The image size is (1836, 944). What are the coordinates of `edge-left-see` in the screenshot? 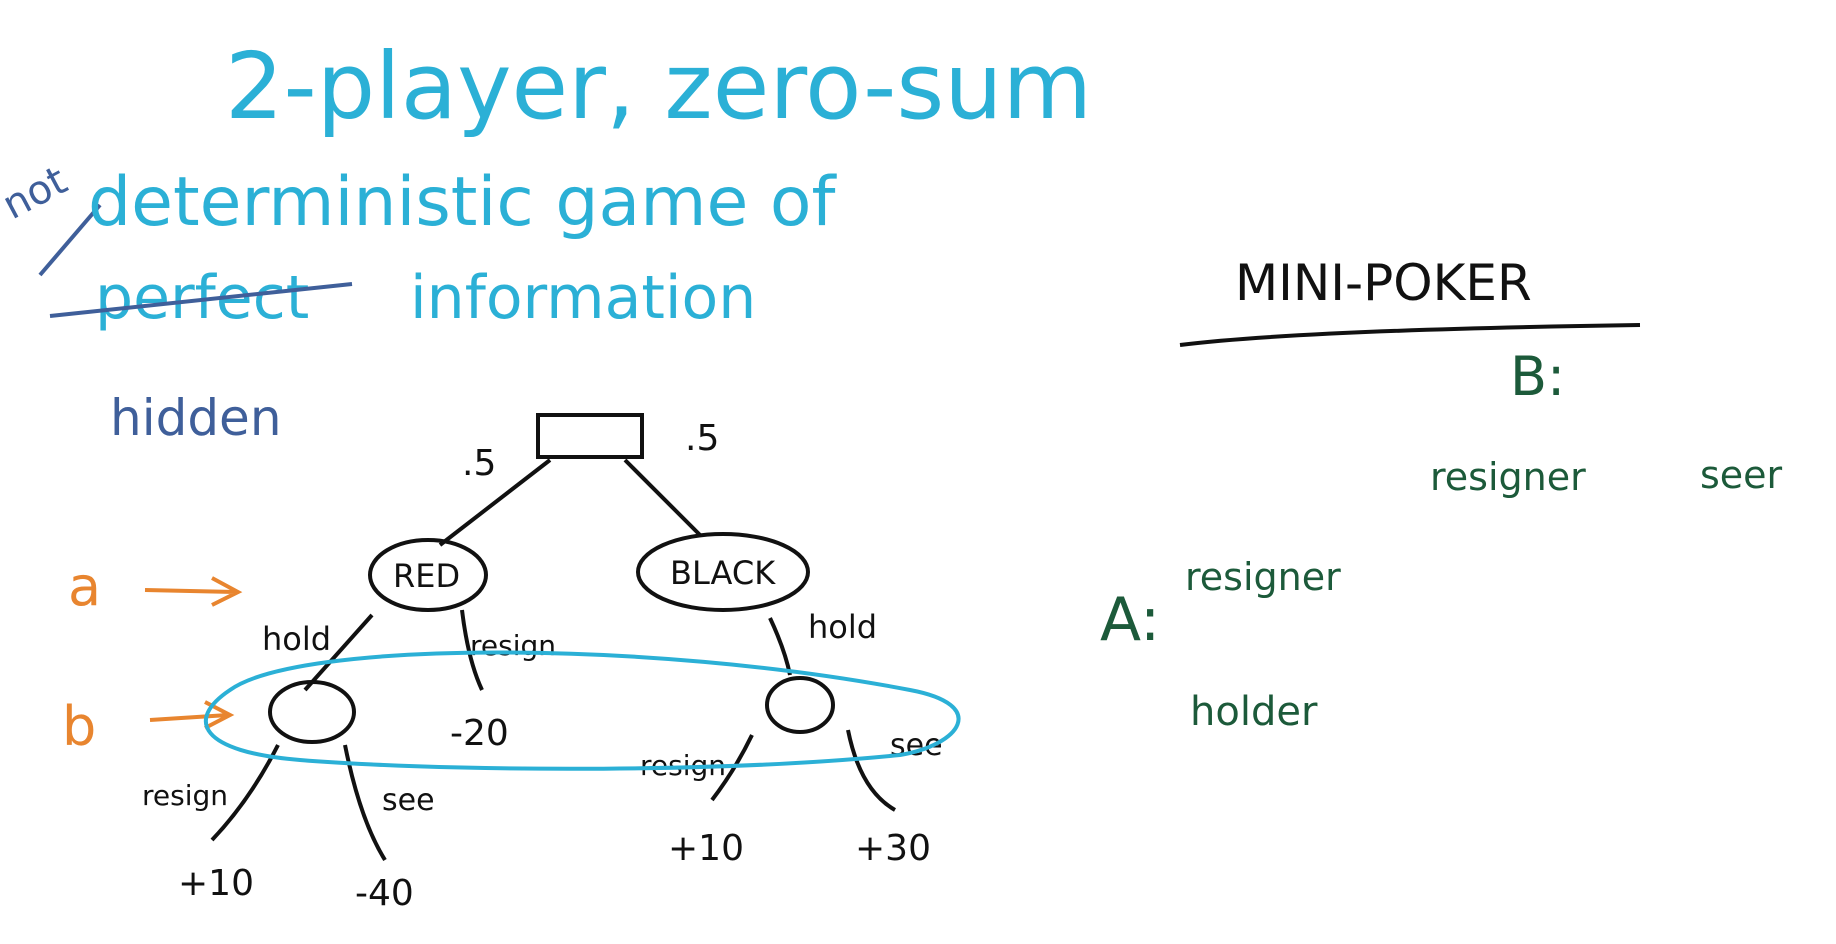 It's located at (365, 803).